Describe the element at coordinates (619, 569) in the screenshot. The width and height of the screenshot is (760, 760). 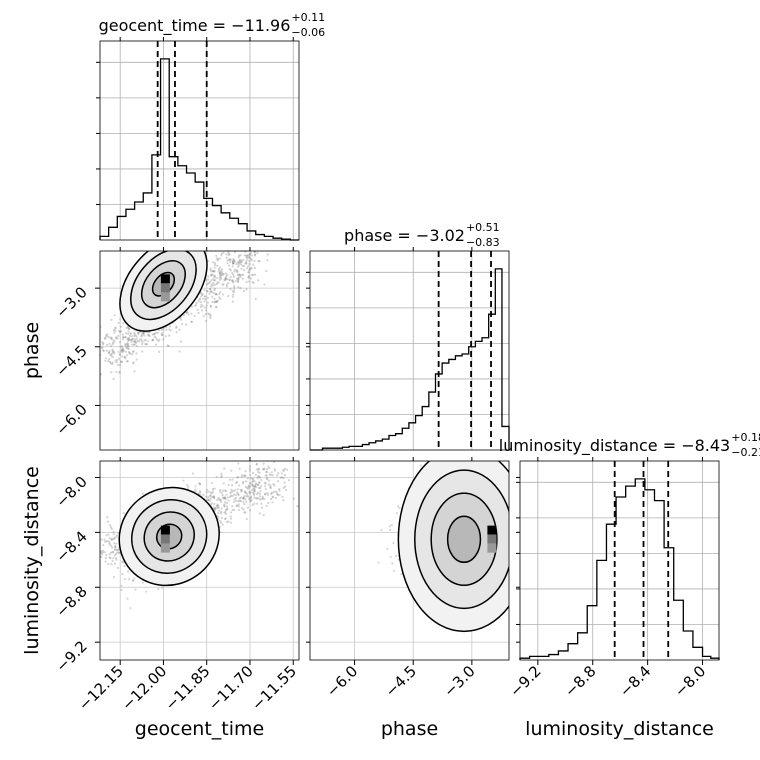
I see `histogram-luminosity_distance` at that location.